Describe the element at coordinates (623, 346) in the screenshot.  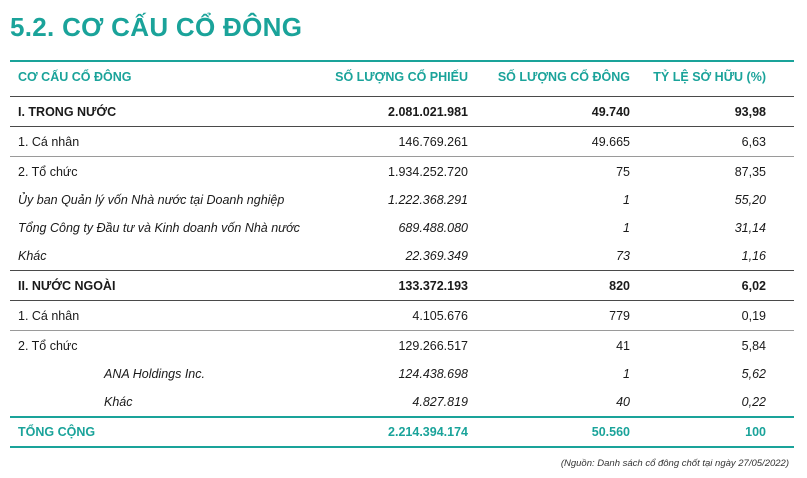
I see `row-holders: 41` at that location.